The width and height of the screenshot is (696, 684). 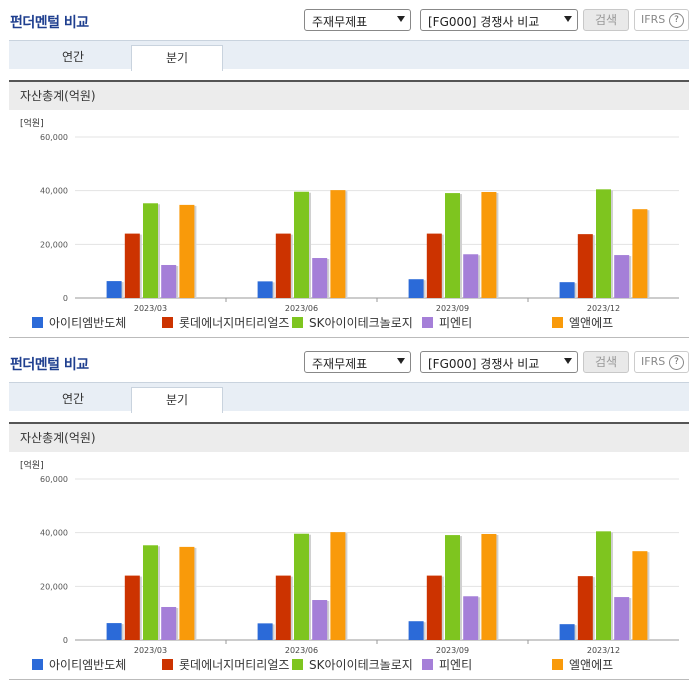 I want to click on y-unit-label: [억원], so click(x=32, y=465).